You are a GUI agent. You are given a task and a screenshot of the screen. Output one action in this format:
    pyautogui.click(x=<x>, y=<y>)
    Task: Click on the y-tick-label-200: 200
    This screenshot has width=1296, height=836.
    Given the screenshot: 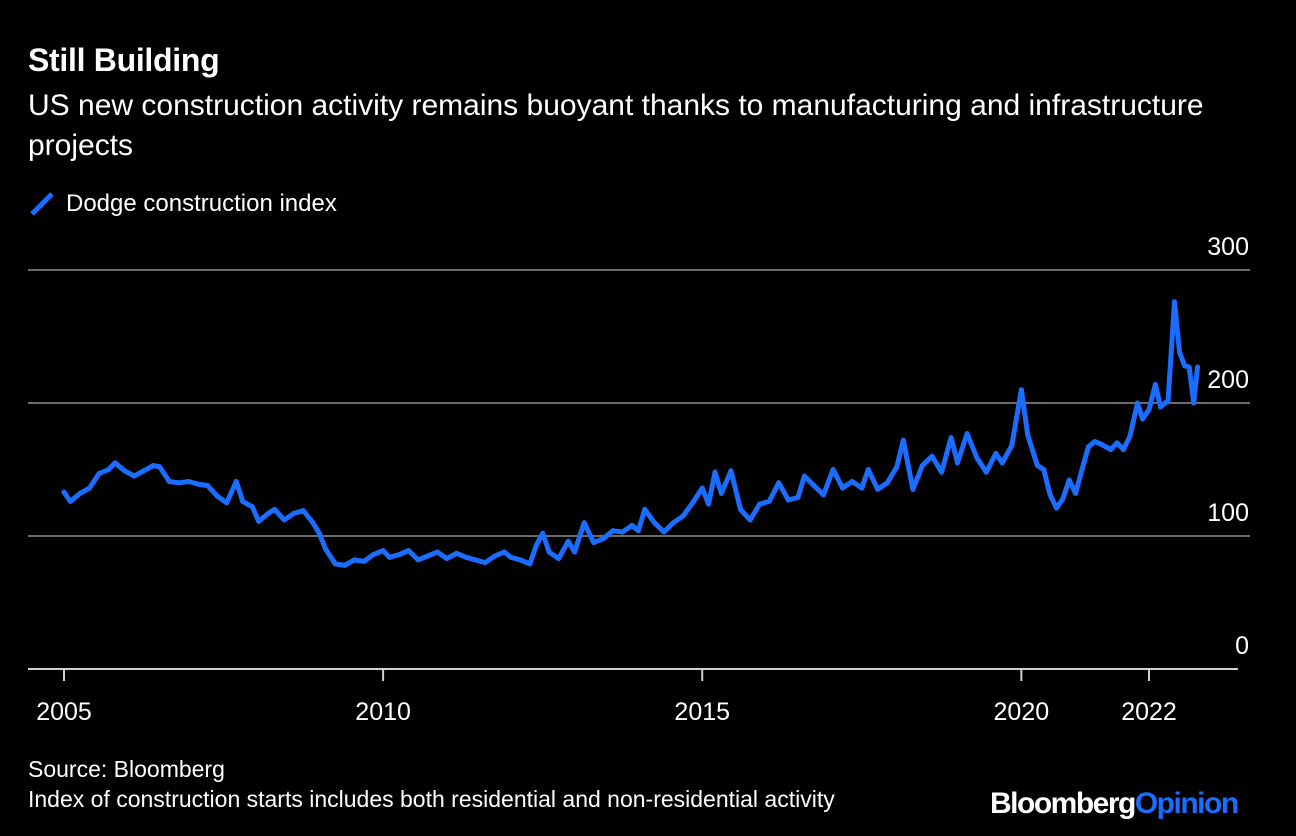 What is the action you would take?
    pyautogui.click(x=1228, y=380)
    